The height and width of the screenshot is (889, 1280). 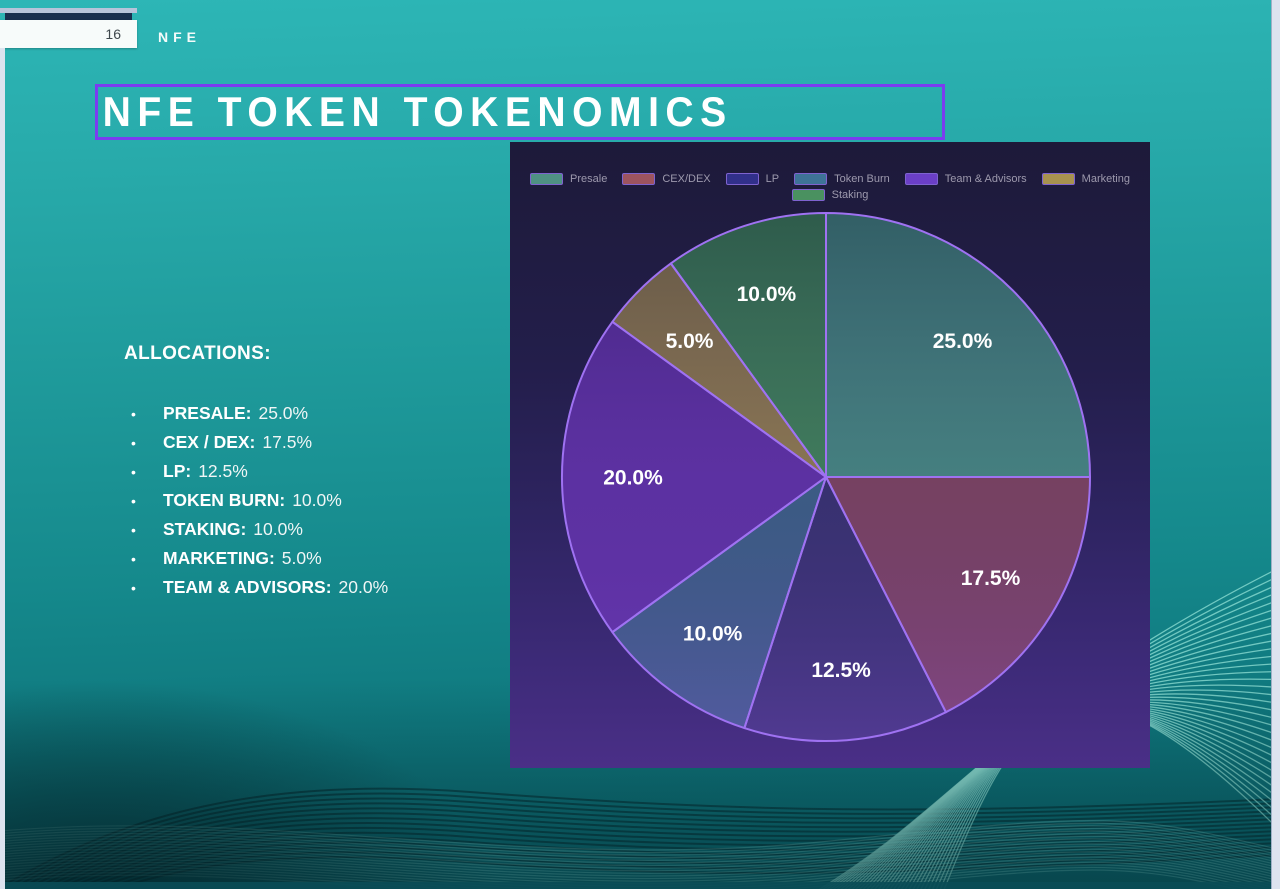 What do you see at coordinates (633, 477) in the screenshot?
I see `pie-value-label: 20.0%` at bounding box center [633, 477].